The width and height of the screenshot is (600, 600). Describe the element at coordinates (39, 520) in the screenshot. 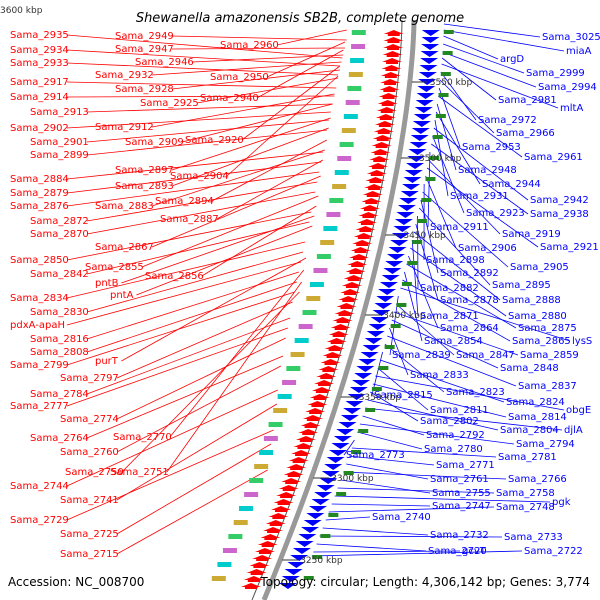

I see `forward-gene-label: Sama_2729` at that location.